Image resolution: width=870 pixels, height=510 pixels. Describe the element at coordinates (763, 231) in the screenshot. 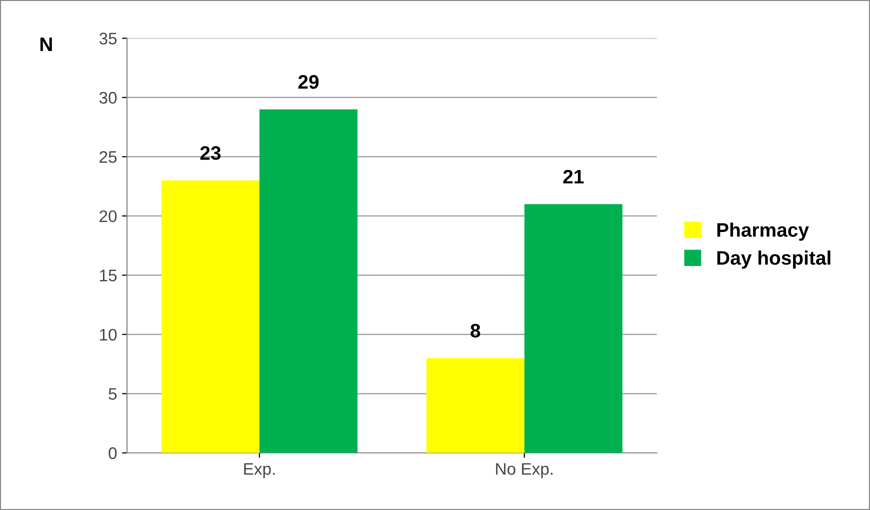

I see `legend-label: Pharmacy` at that location.